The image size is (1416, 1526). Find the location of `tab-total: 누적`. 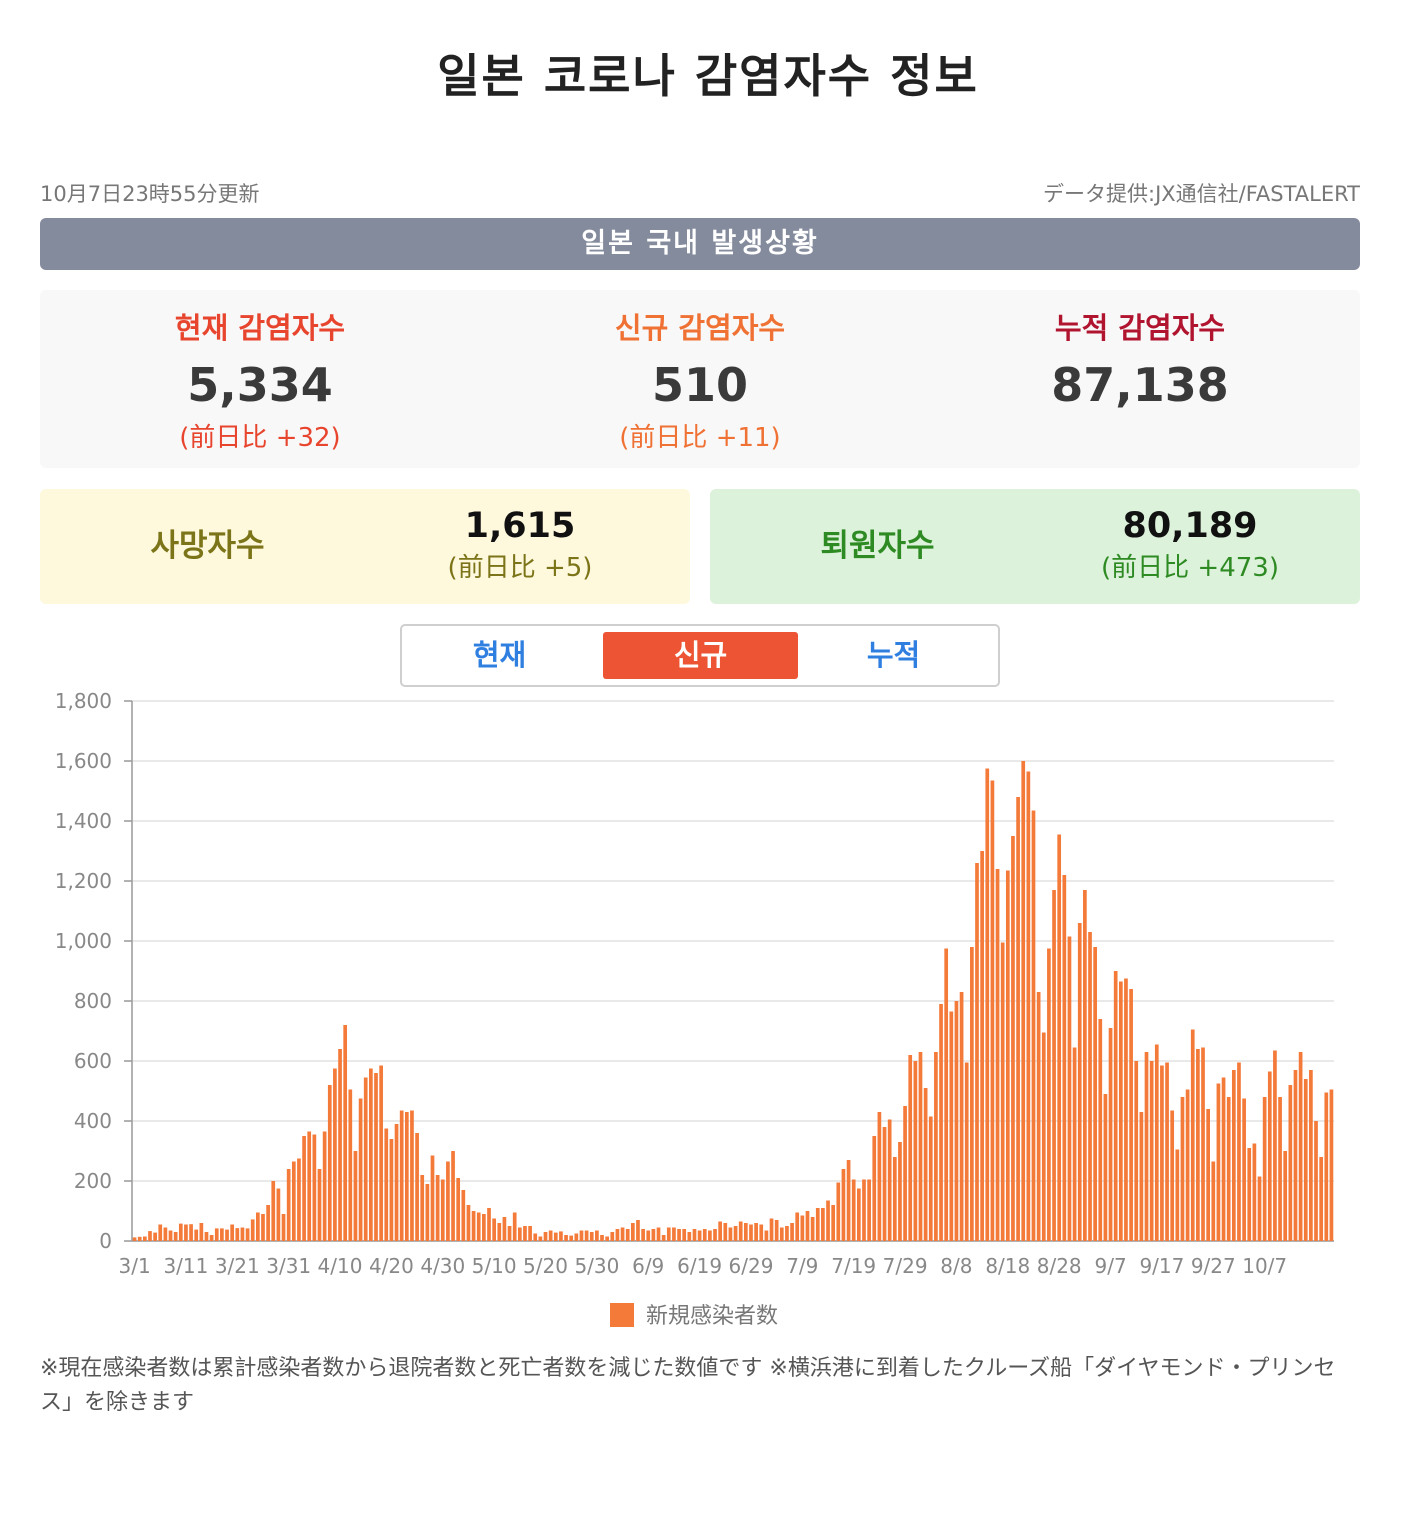

tab-total: 누적 is located at coordinates (893, 655).